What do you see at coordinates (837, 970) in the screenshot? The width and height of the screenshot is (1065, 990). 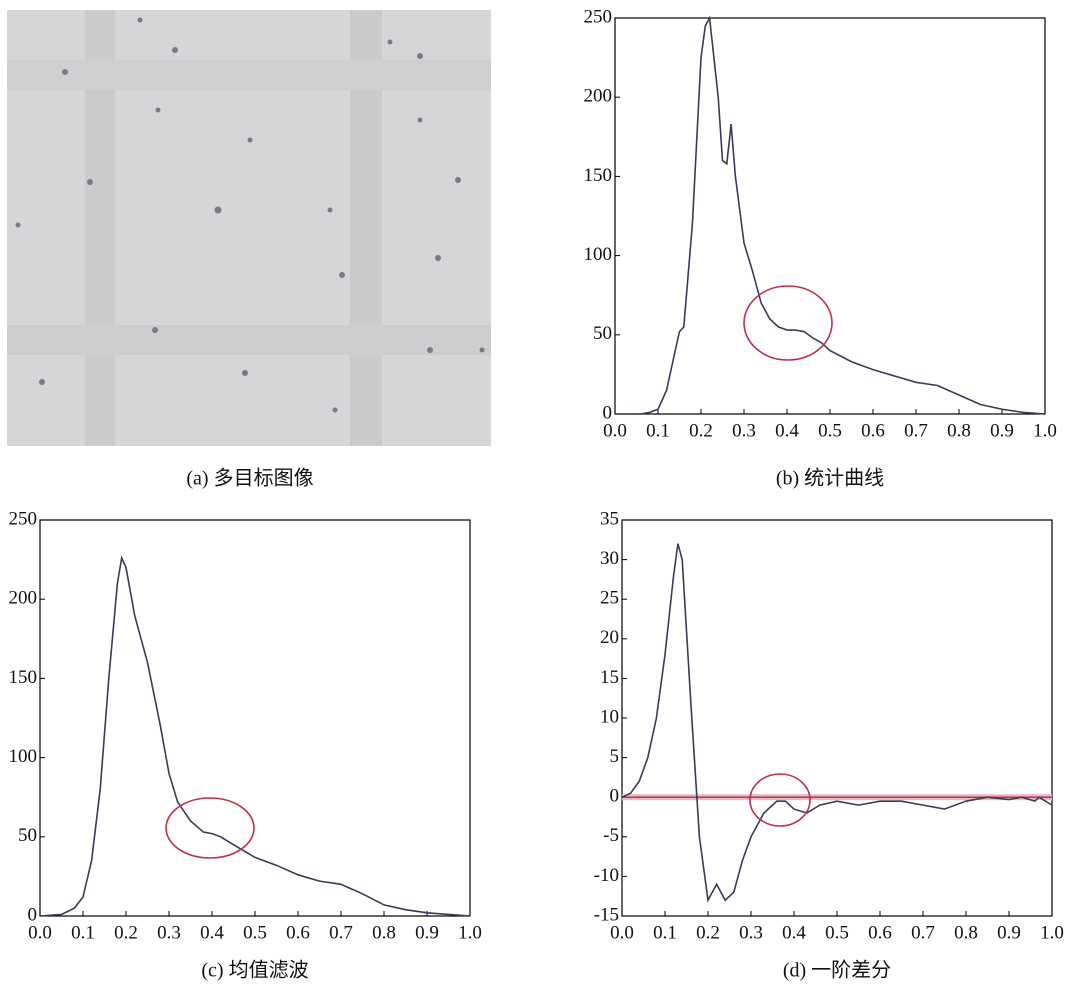 I see `caption: (d) 一阶差分` at bounding box center [837, 970].